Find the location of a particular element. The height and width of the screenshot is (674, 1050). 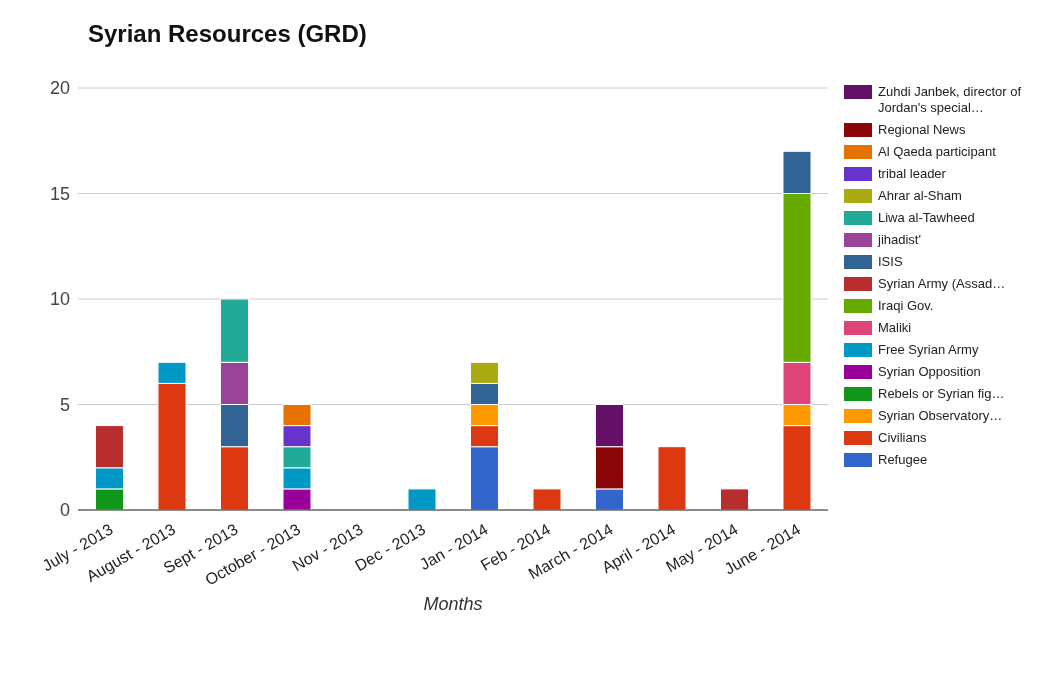

legend-label: Iraqi Gov. is located at coordinates (906, 306).